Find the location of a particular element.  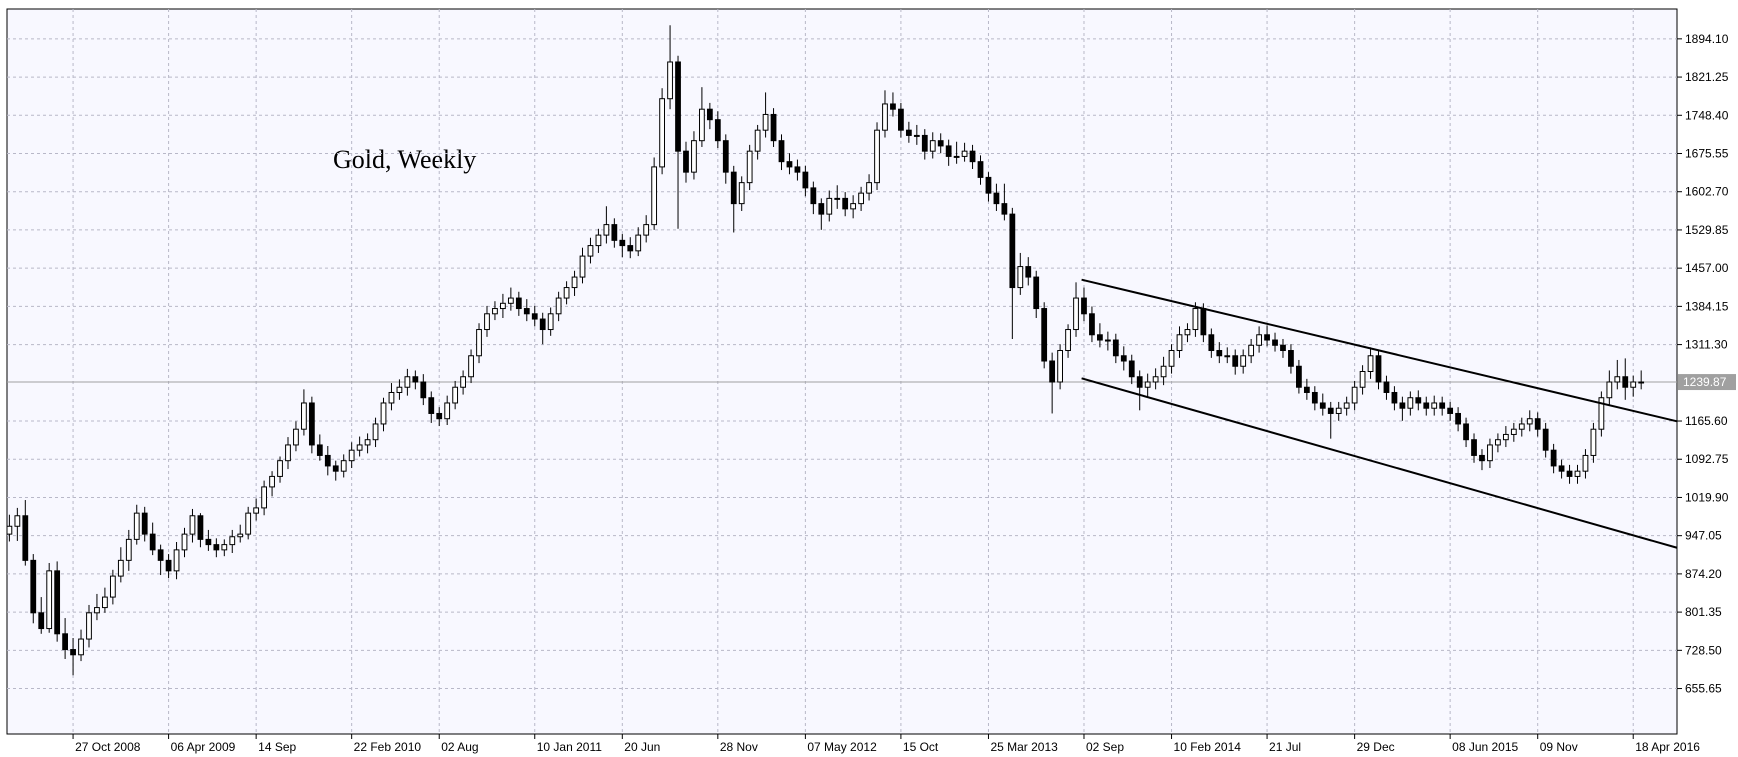

x-tick-label: 10 Feb 2014 is located at coordinates (1208, 747).